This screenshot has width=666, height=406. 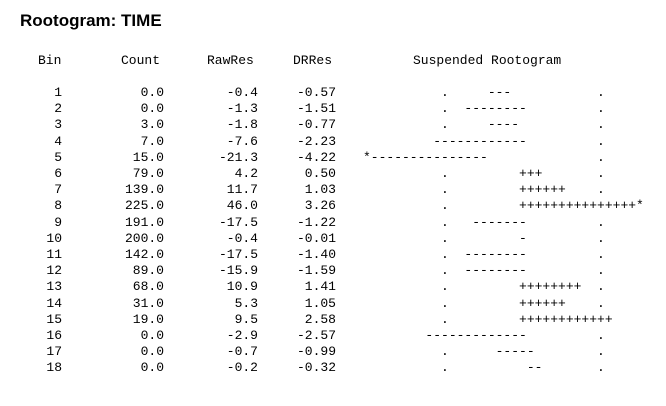 I want to click on count-cell: 15.0, so click(x=148, y=157).